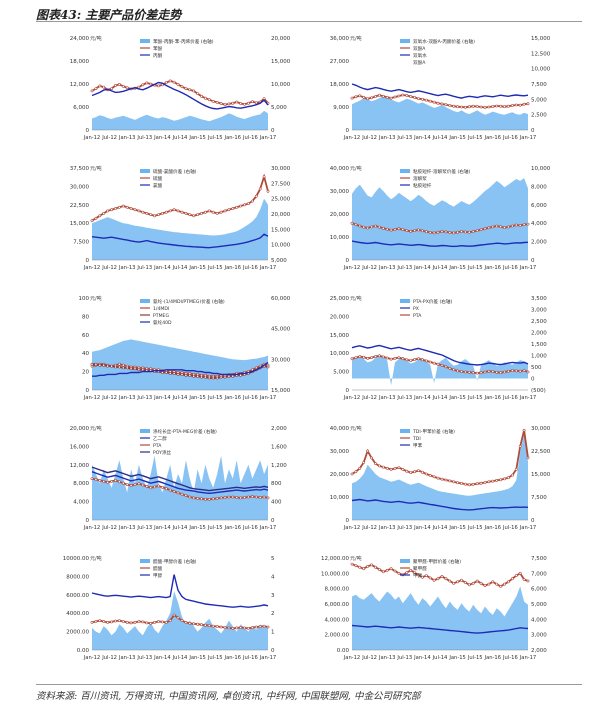  What do you see at coordinates (85, 373) in the screenshot?
I see `y-tick-left: 20` at bounding box center [85, 373].